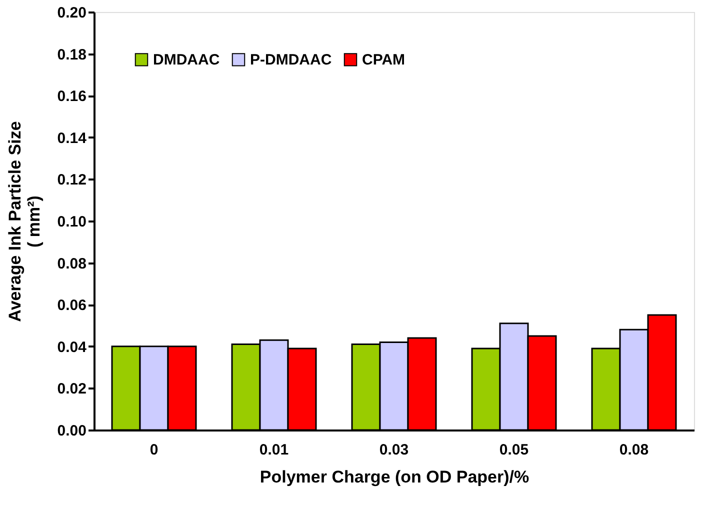 This screenshot has height=531, width=723. I want to click on y-tick-label: 0.04, so click(72, 347).